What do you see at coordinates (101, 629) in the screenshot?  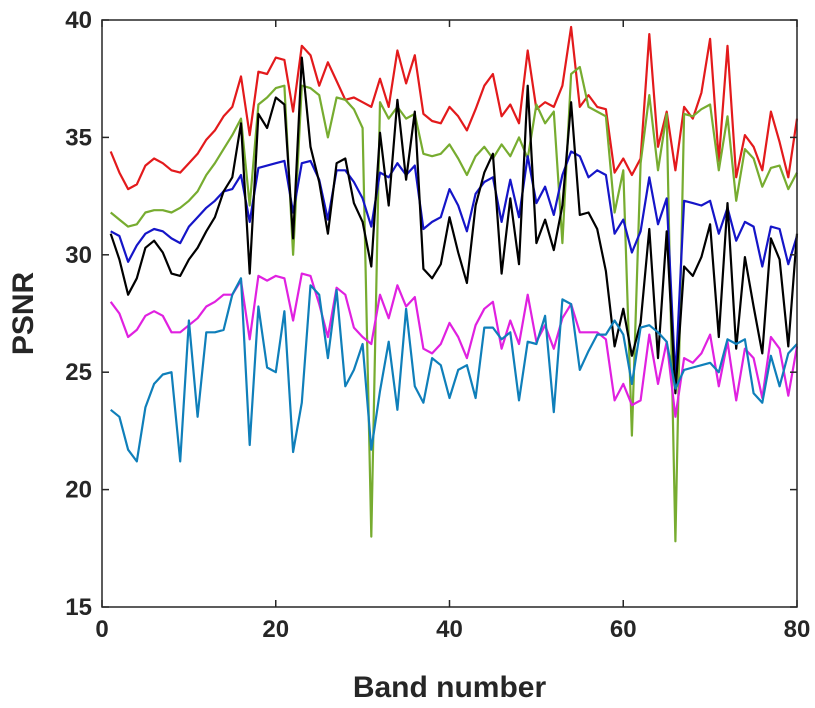 I see `x-tick-label: 0` at bounding box center [101, 629].